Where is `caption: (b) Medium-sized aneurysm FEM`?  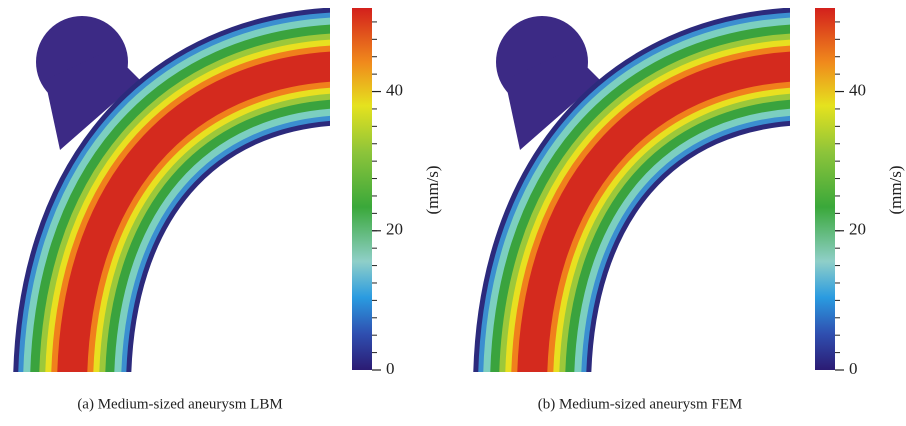
caption: (b) Medium-sized aneurysm FEM is located at coordinates (640, 404).